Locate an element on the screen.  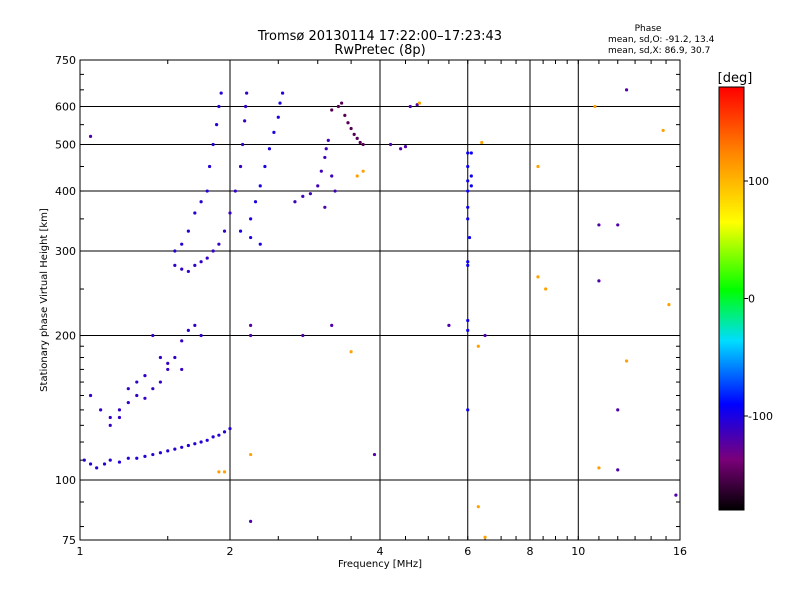
y-tick-label: 300 is located at coordinates (65, 251).